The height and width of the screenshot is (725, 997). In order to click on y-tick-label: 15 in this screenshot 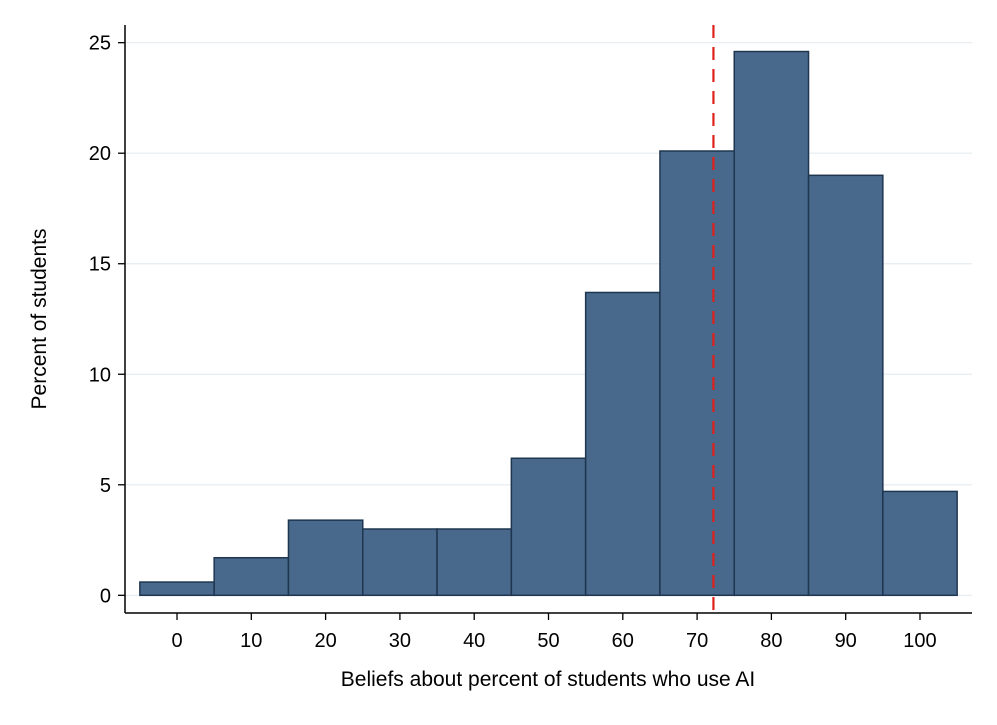, I will do `click(100, 265)`.